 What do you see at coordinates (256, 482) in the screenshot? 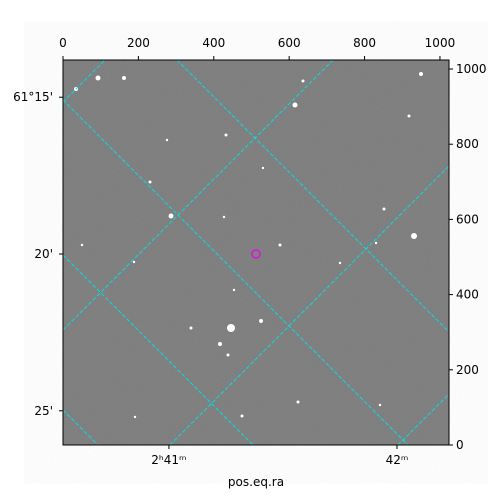
I see `x-axis-label: pos.eq.ra` at bounding box center [256, 482].